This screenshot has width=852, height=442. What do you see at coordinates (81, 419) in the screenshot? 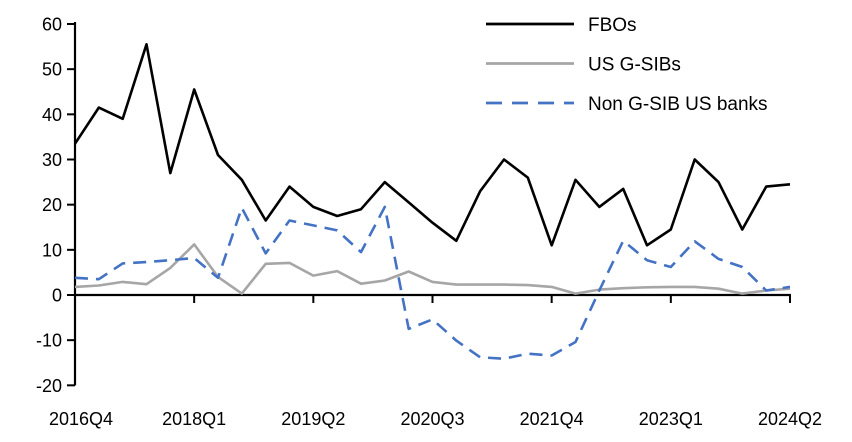
I see `x-tick-label: 2016Q4` at bounding box center [81, 419].